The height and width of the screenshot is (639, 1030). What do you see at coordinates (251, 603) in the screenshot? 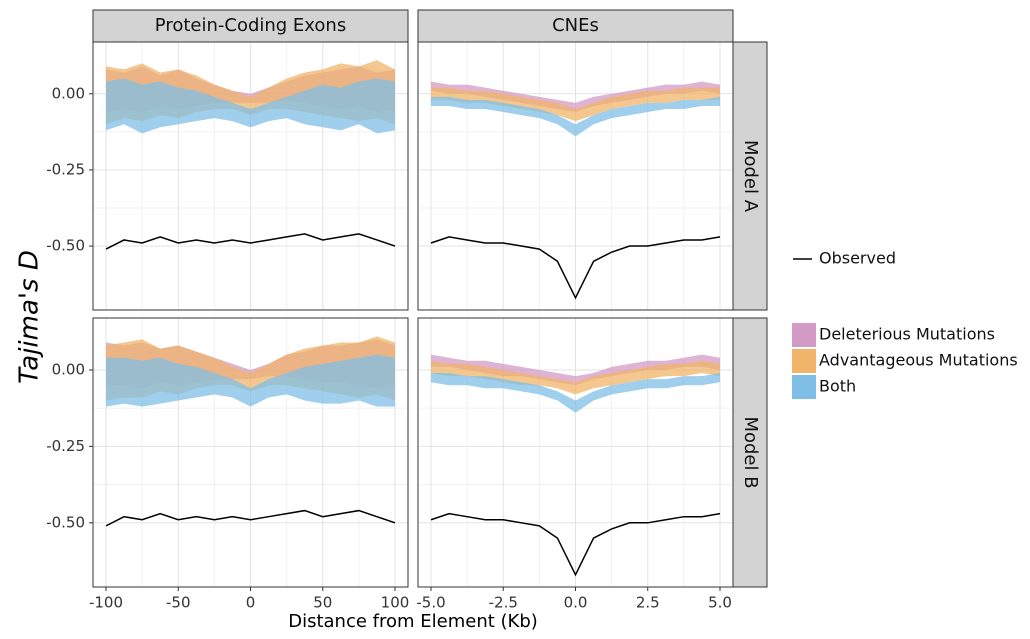
I see `x-tick-label: 0` at bounding box center [251, 603].